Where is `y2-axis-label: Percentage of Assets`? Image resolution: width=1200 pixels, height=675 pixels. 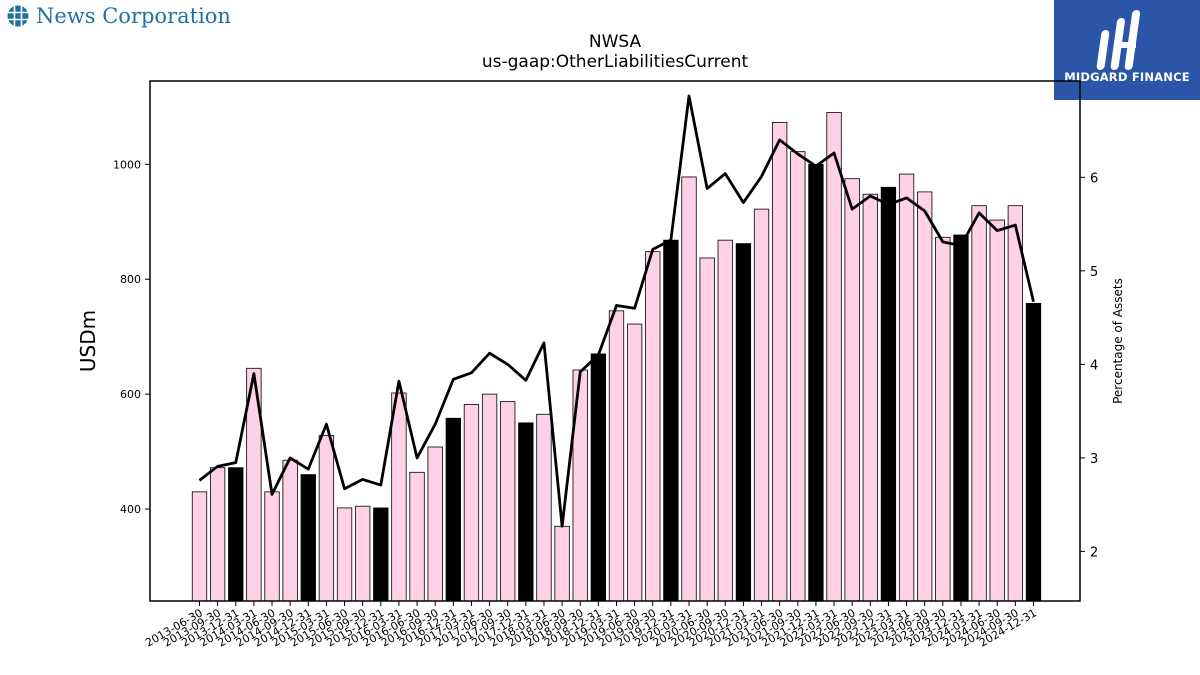 y2-axis-label: Percentage of Assets is located at coordinates (1118, 341).